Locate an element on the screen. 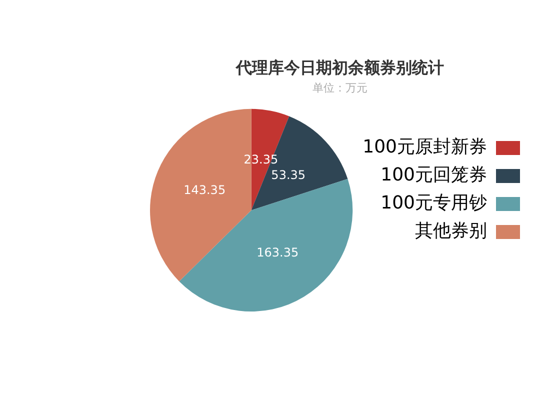 This screenshot has height=420, width=550. data-label: 143.35 is located at coordinates (205, 189).